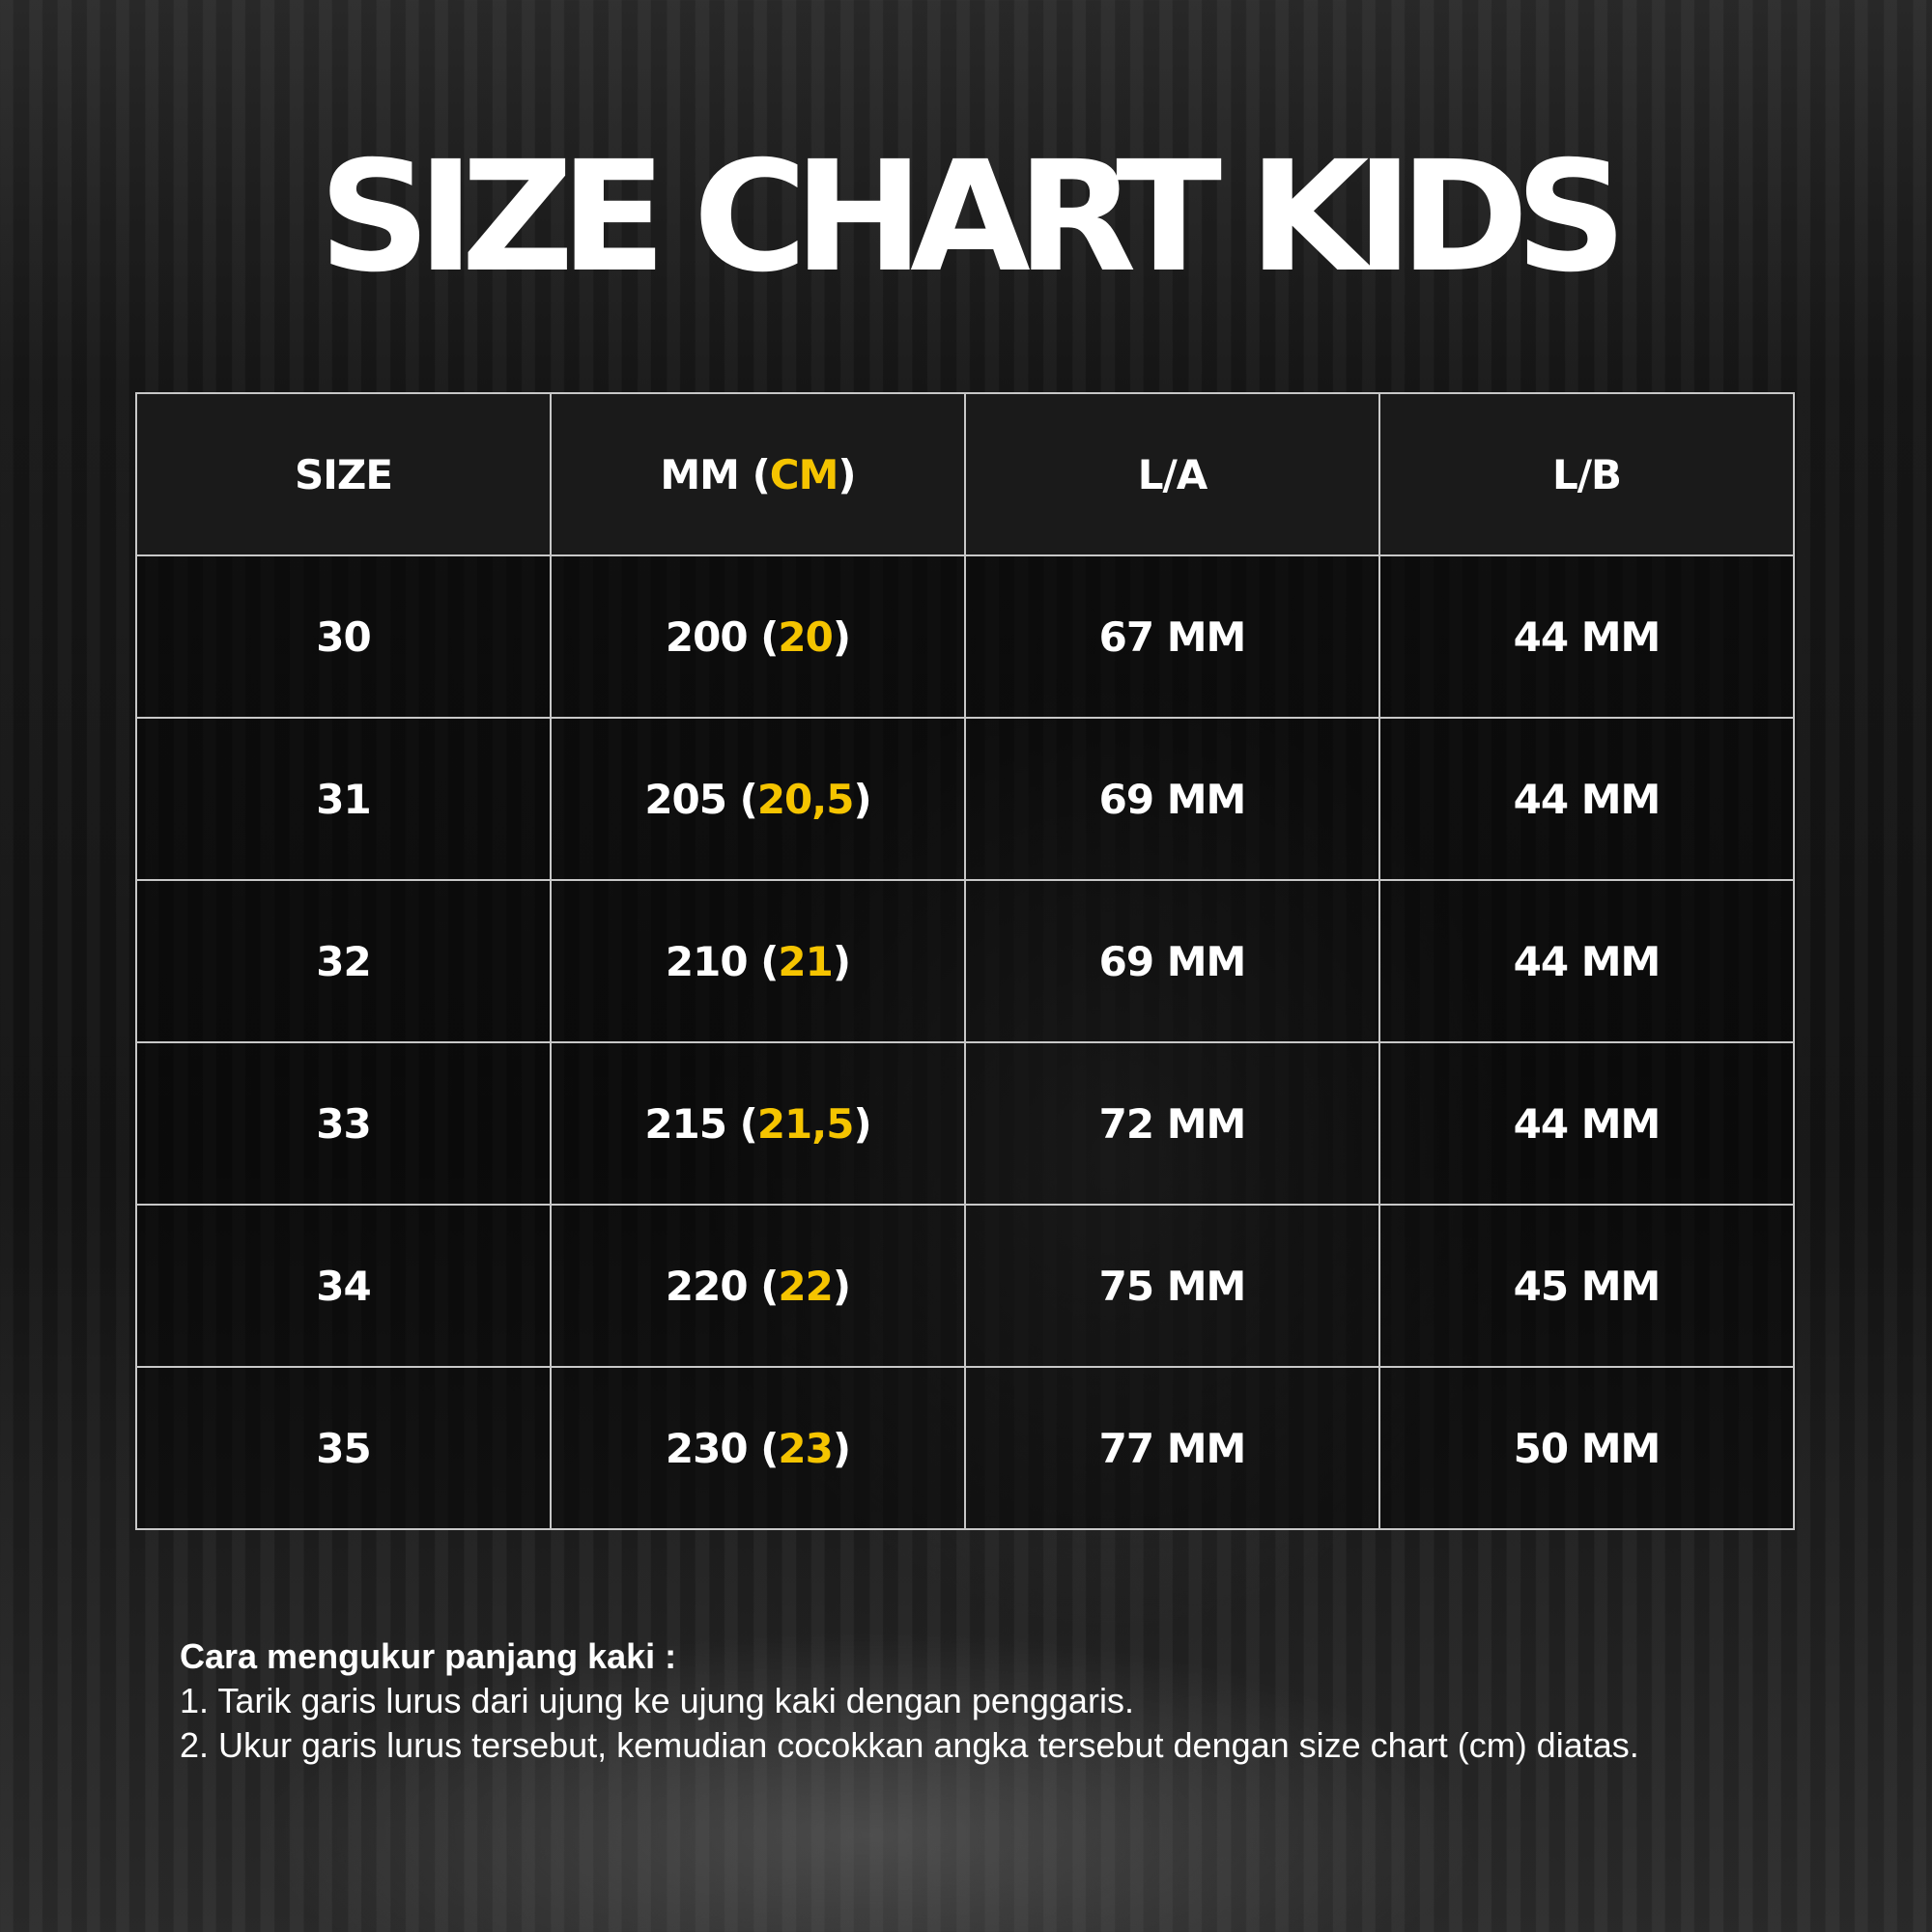 The image size is (1932, 1932). I want to click on cell-mm: 215, so click(685, 1123).